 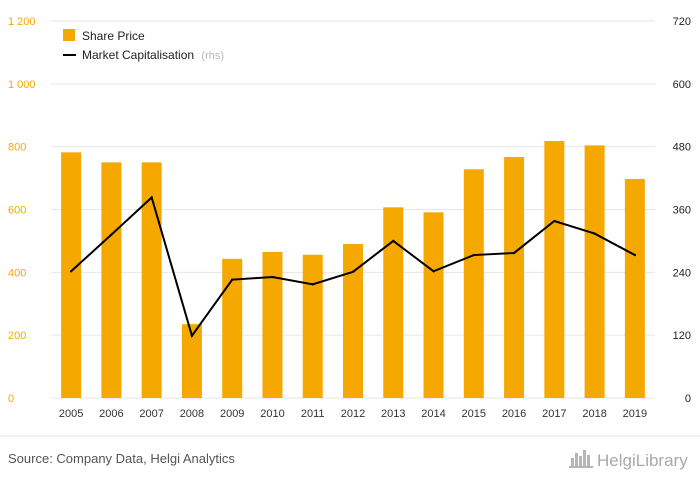 What do you see at coordinates (272, 277) in the screenshot?
I see `market-cap-point-2010` at bounding box center [272, 277].